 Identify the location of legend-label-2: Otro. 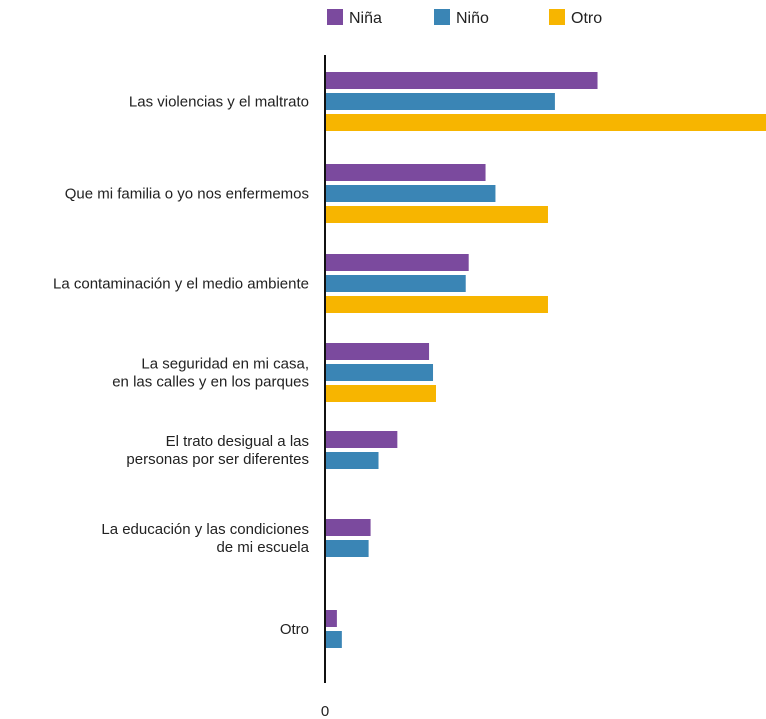
(586, 18).